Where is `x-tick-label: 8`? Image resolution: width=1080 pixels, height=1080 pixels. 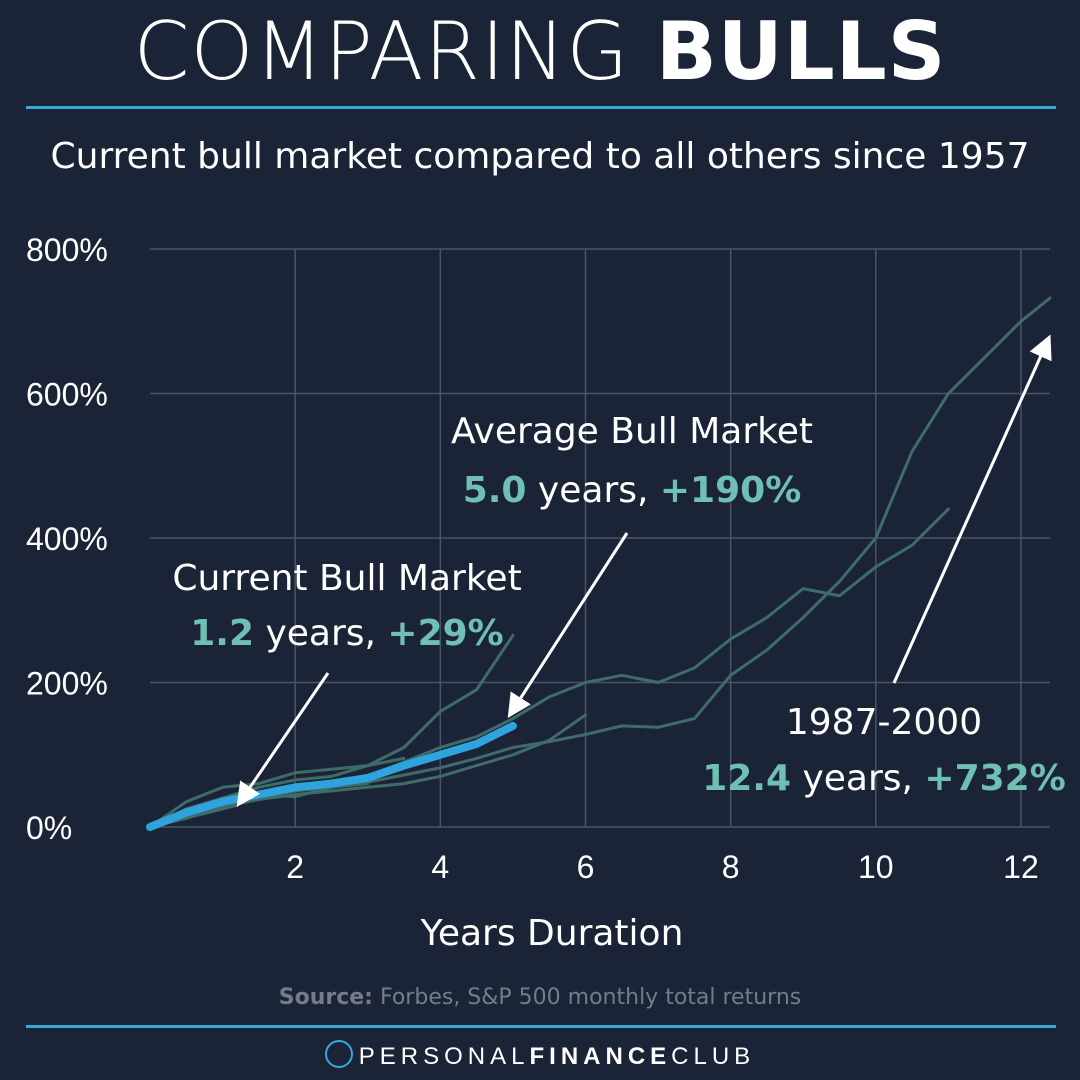
x-tick-label: 8 is located at coordinates (731, 867).